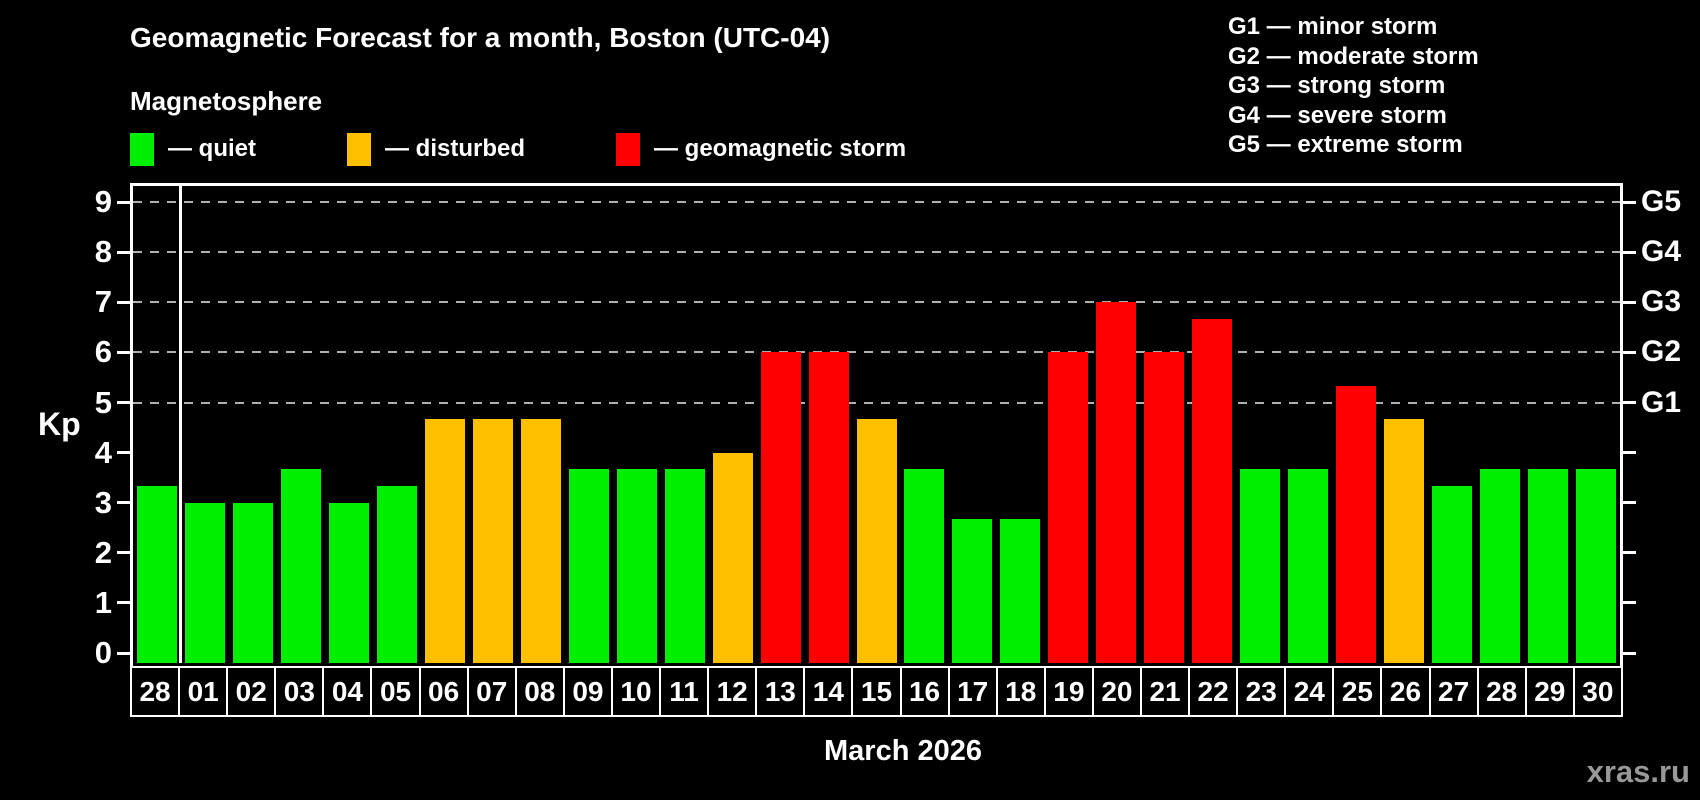 The width and height of the screenshot is (1700, 800). Describe the element at coordinates (1337, 115) in the screenshot. I see `g4-legend-line: G4 — severe storm` at that location.